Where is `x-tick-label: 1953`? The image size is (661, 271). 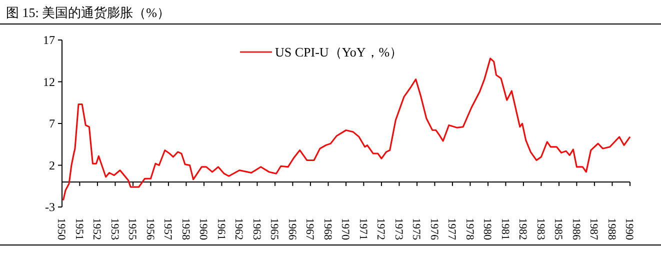
x-tick-label: 1953 is located at coordinates (114, 229).